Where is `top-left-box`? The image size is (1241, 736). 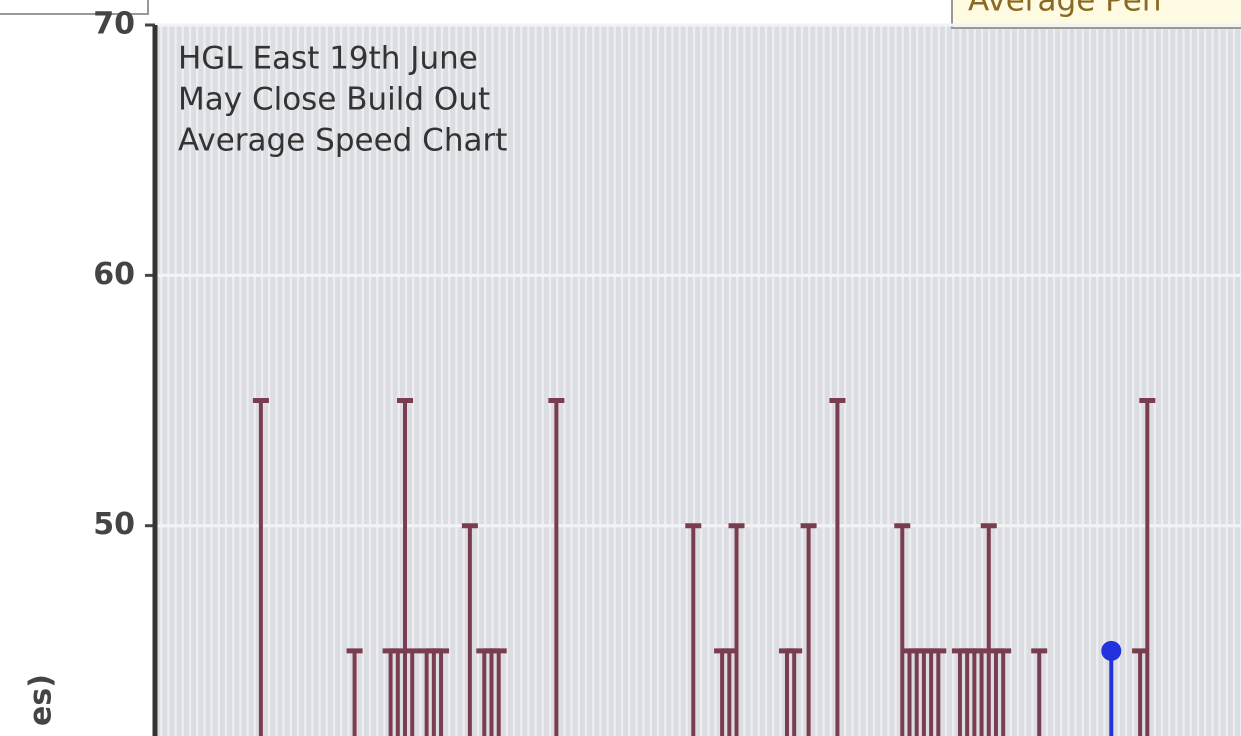 top-left-box is located at coordinates (74, 7).